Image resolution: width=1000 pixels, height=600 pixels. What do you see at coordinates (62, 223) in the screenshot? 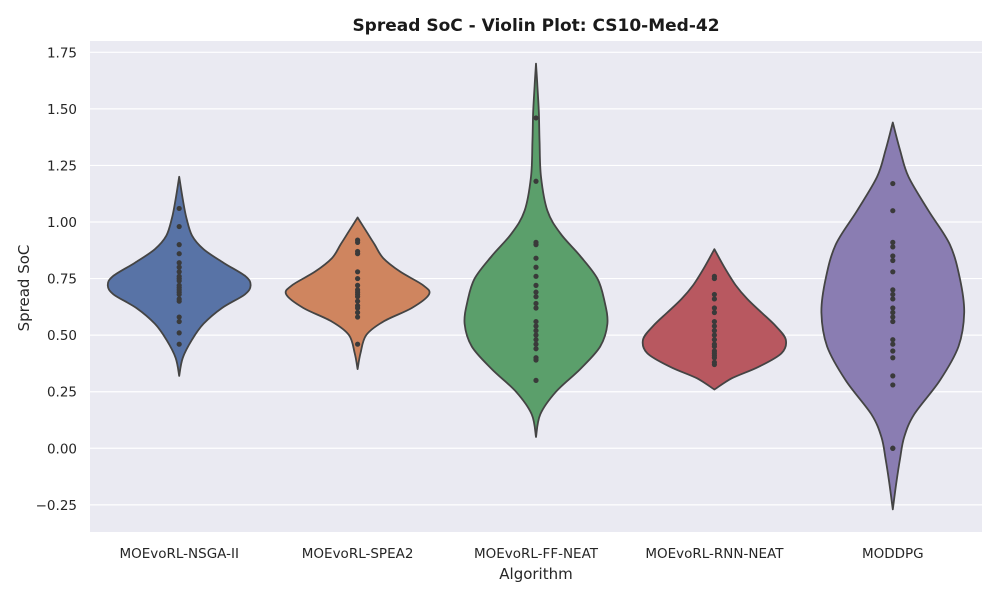
I see `y-tick-label: 1.00` at bounding box center [62, 223].